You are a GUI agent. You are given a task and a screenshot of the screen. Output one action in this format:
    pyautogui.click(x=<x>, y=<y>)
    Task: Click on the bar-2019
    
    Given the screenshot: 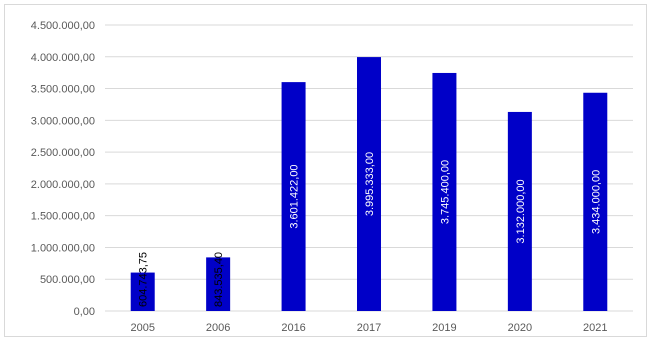 What is the action you would take?
    pyautogui.click(x=444, y=192)
    